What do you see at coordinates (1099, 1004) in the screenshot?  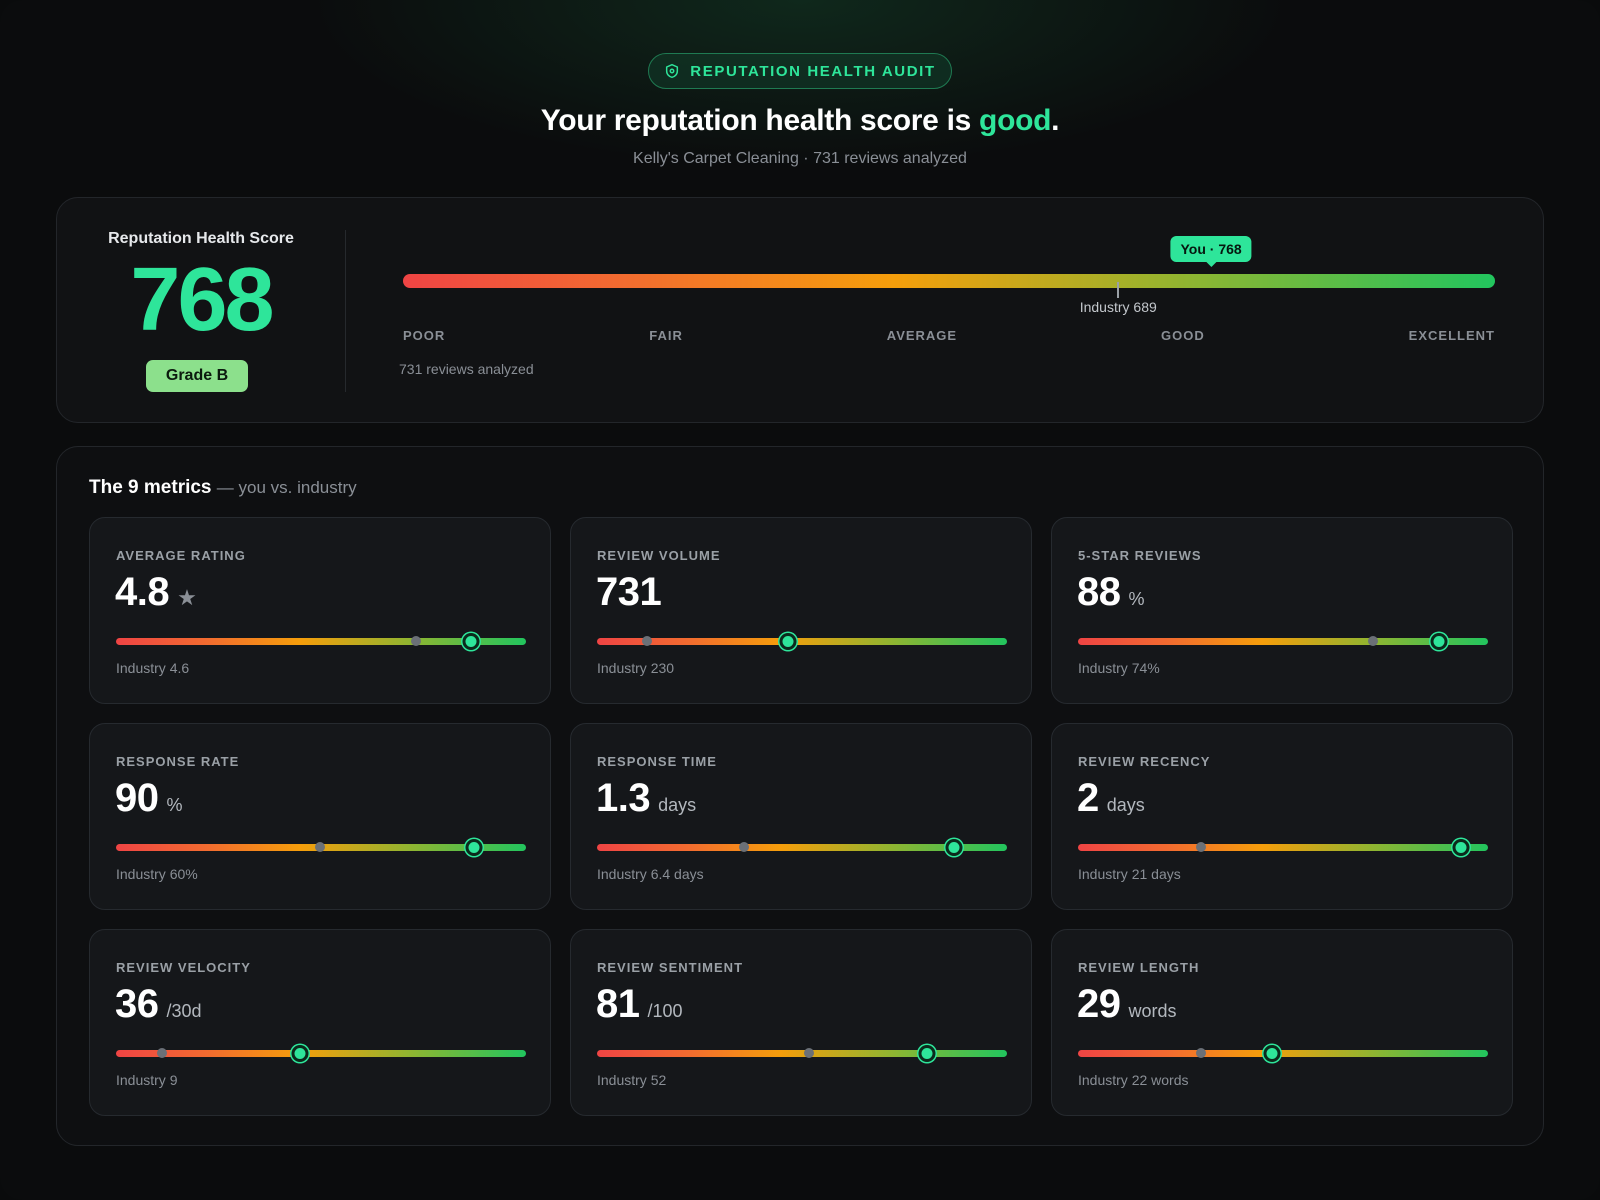 I see `metric-value: 29` at bounding box center [1099, 1004].